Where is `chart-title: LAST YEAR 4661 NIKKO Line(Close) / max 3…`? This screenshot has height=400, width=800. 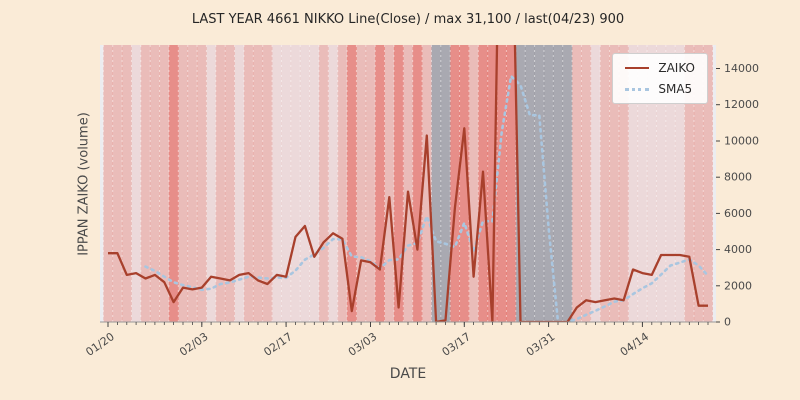 chart-title: LAST YEAR 4661 NIKKO Line(Close) / max 3… is located at coordinates (408, 19).